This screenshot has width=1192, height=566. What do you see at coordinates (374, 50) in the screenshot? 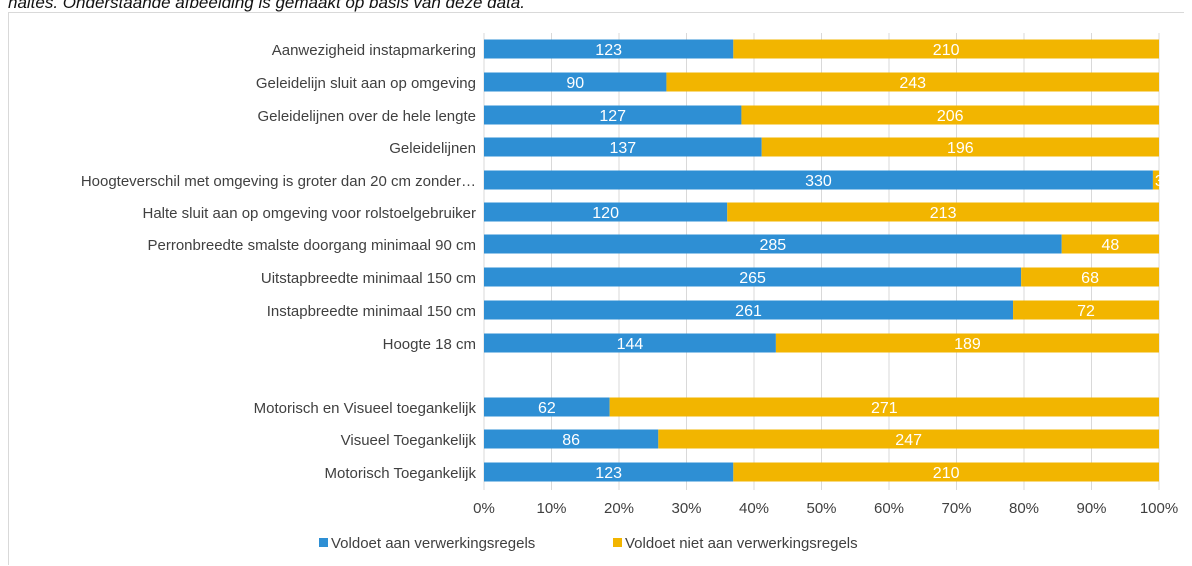
I see `category-label: Aanwezigheid instapmarkering` at bounding box center [374, 50].